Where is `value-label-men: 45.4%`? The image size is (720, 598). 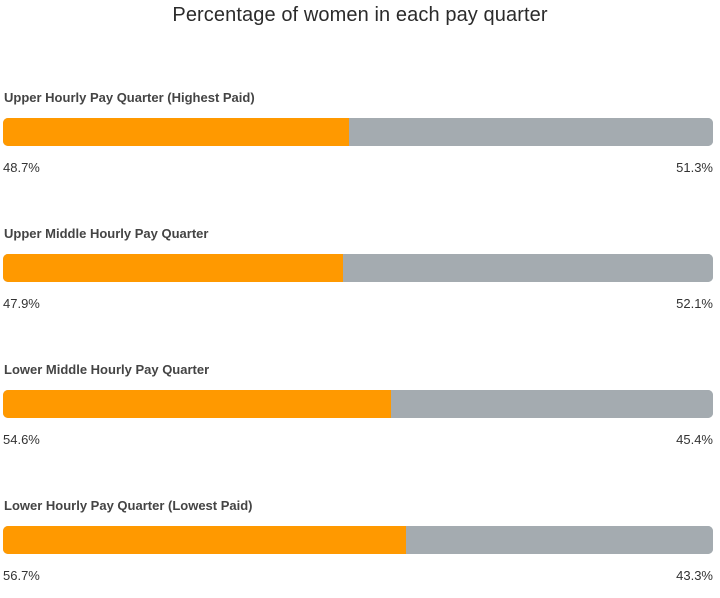
value-label-men: 45.4% is located at coordinates (694, 439).